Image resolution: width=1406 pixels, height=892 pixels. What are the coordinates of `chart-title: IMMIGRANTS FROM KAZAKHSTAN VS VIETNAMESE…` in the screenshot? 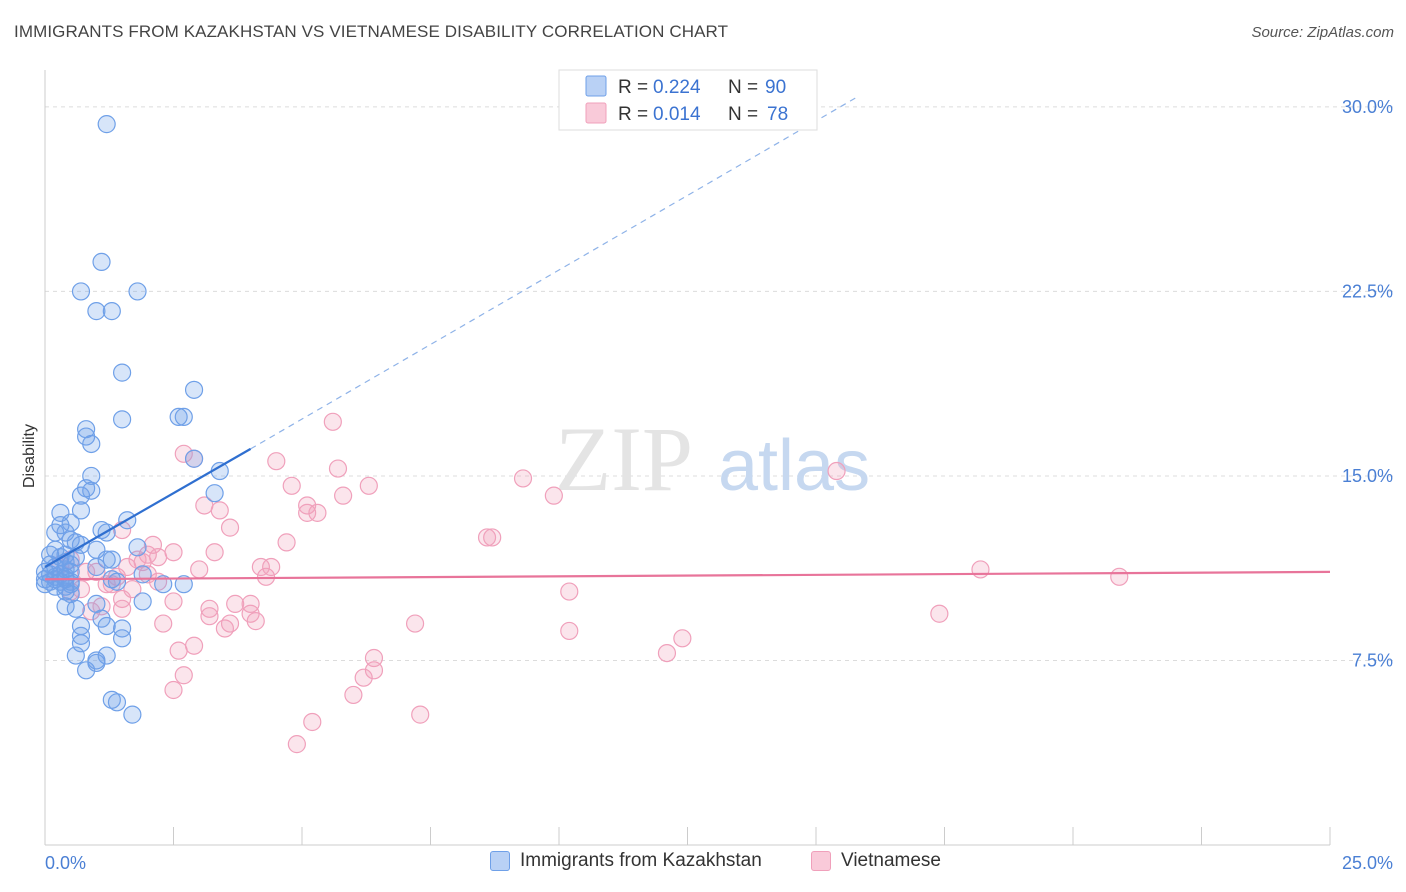 It's located at (371, 31).